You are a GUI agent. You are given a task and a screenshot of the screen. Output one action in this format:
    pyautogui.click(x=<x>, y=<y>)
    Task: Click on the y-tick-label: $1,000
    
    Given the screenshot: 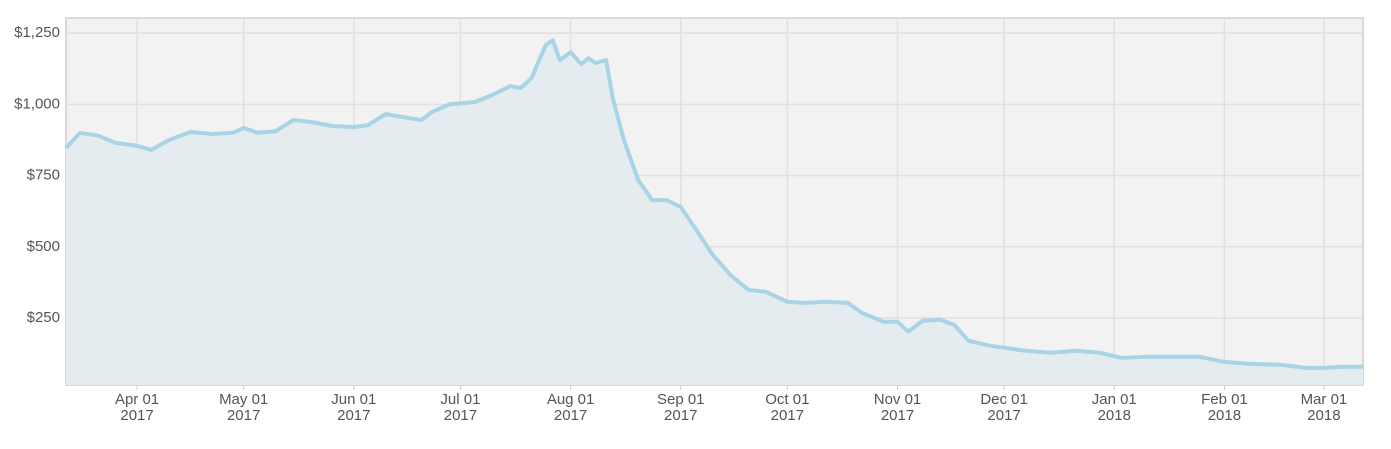 What is the action you would take?
    pyautogui.click(x=37, y=103)
    